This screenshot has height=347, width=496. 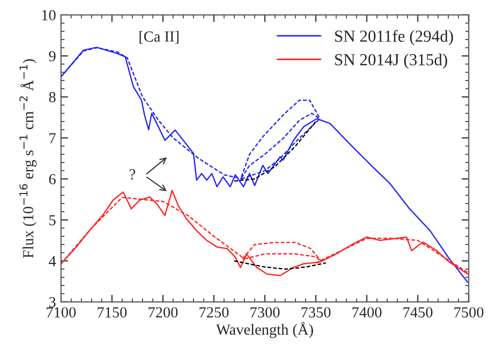 I want to click on x-tick-label: 7150, so click(x=112, y=312).